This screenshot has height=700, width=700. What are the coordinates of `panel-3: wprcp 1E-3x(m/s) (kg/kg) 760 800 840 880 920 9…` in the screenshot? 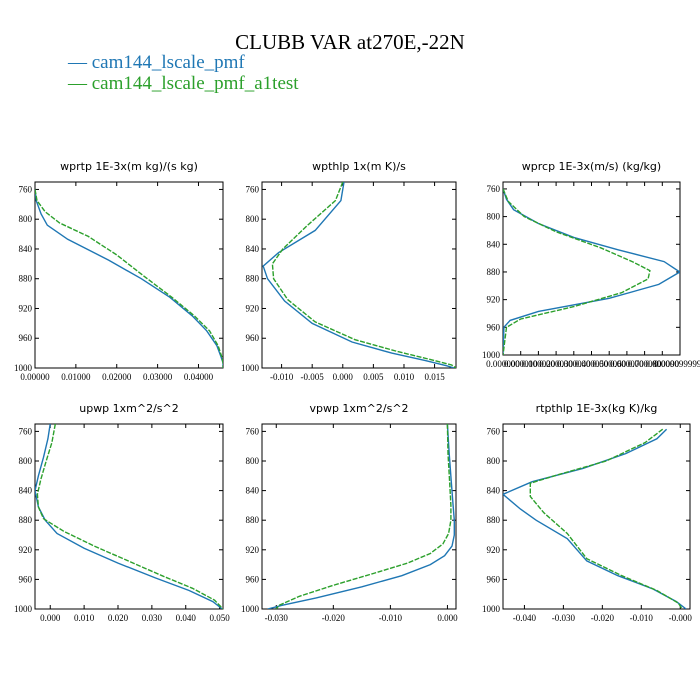 It's located at (591, 264).